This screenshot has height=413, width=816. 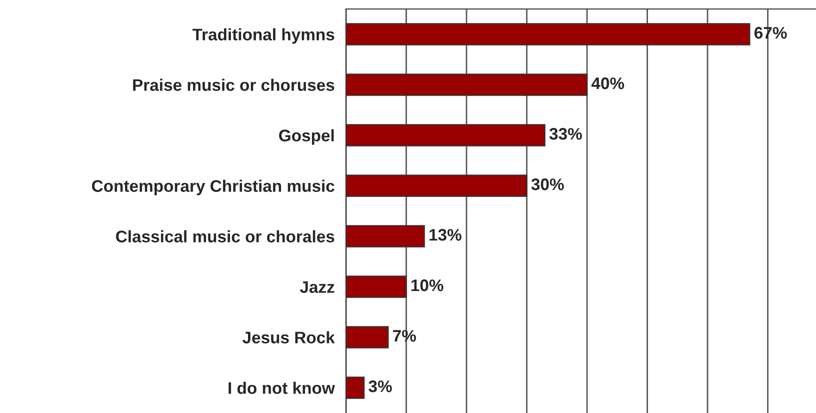 What do you see at coordinates (288, 337) in the screenshot?
I see `y-tick-label: Jesus Rock` at bounding box center [288, 337].